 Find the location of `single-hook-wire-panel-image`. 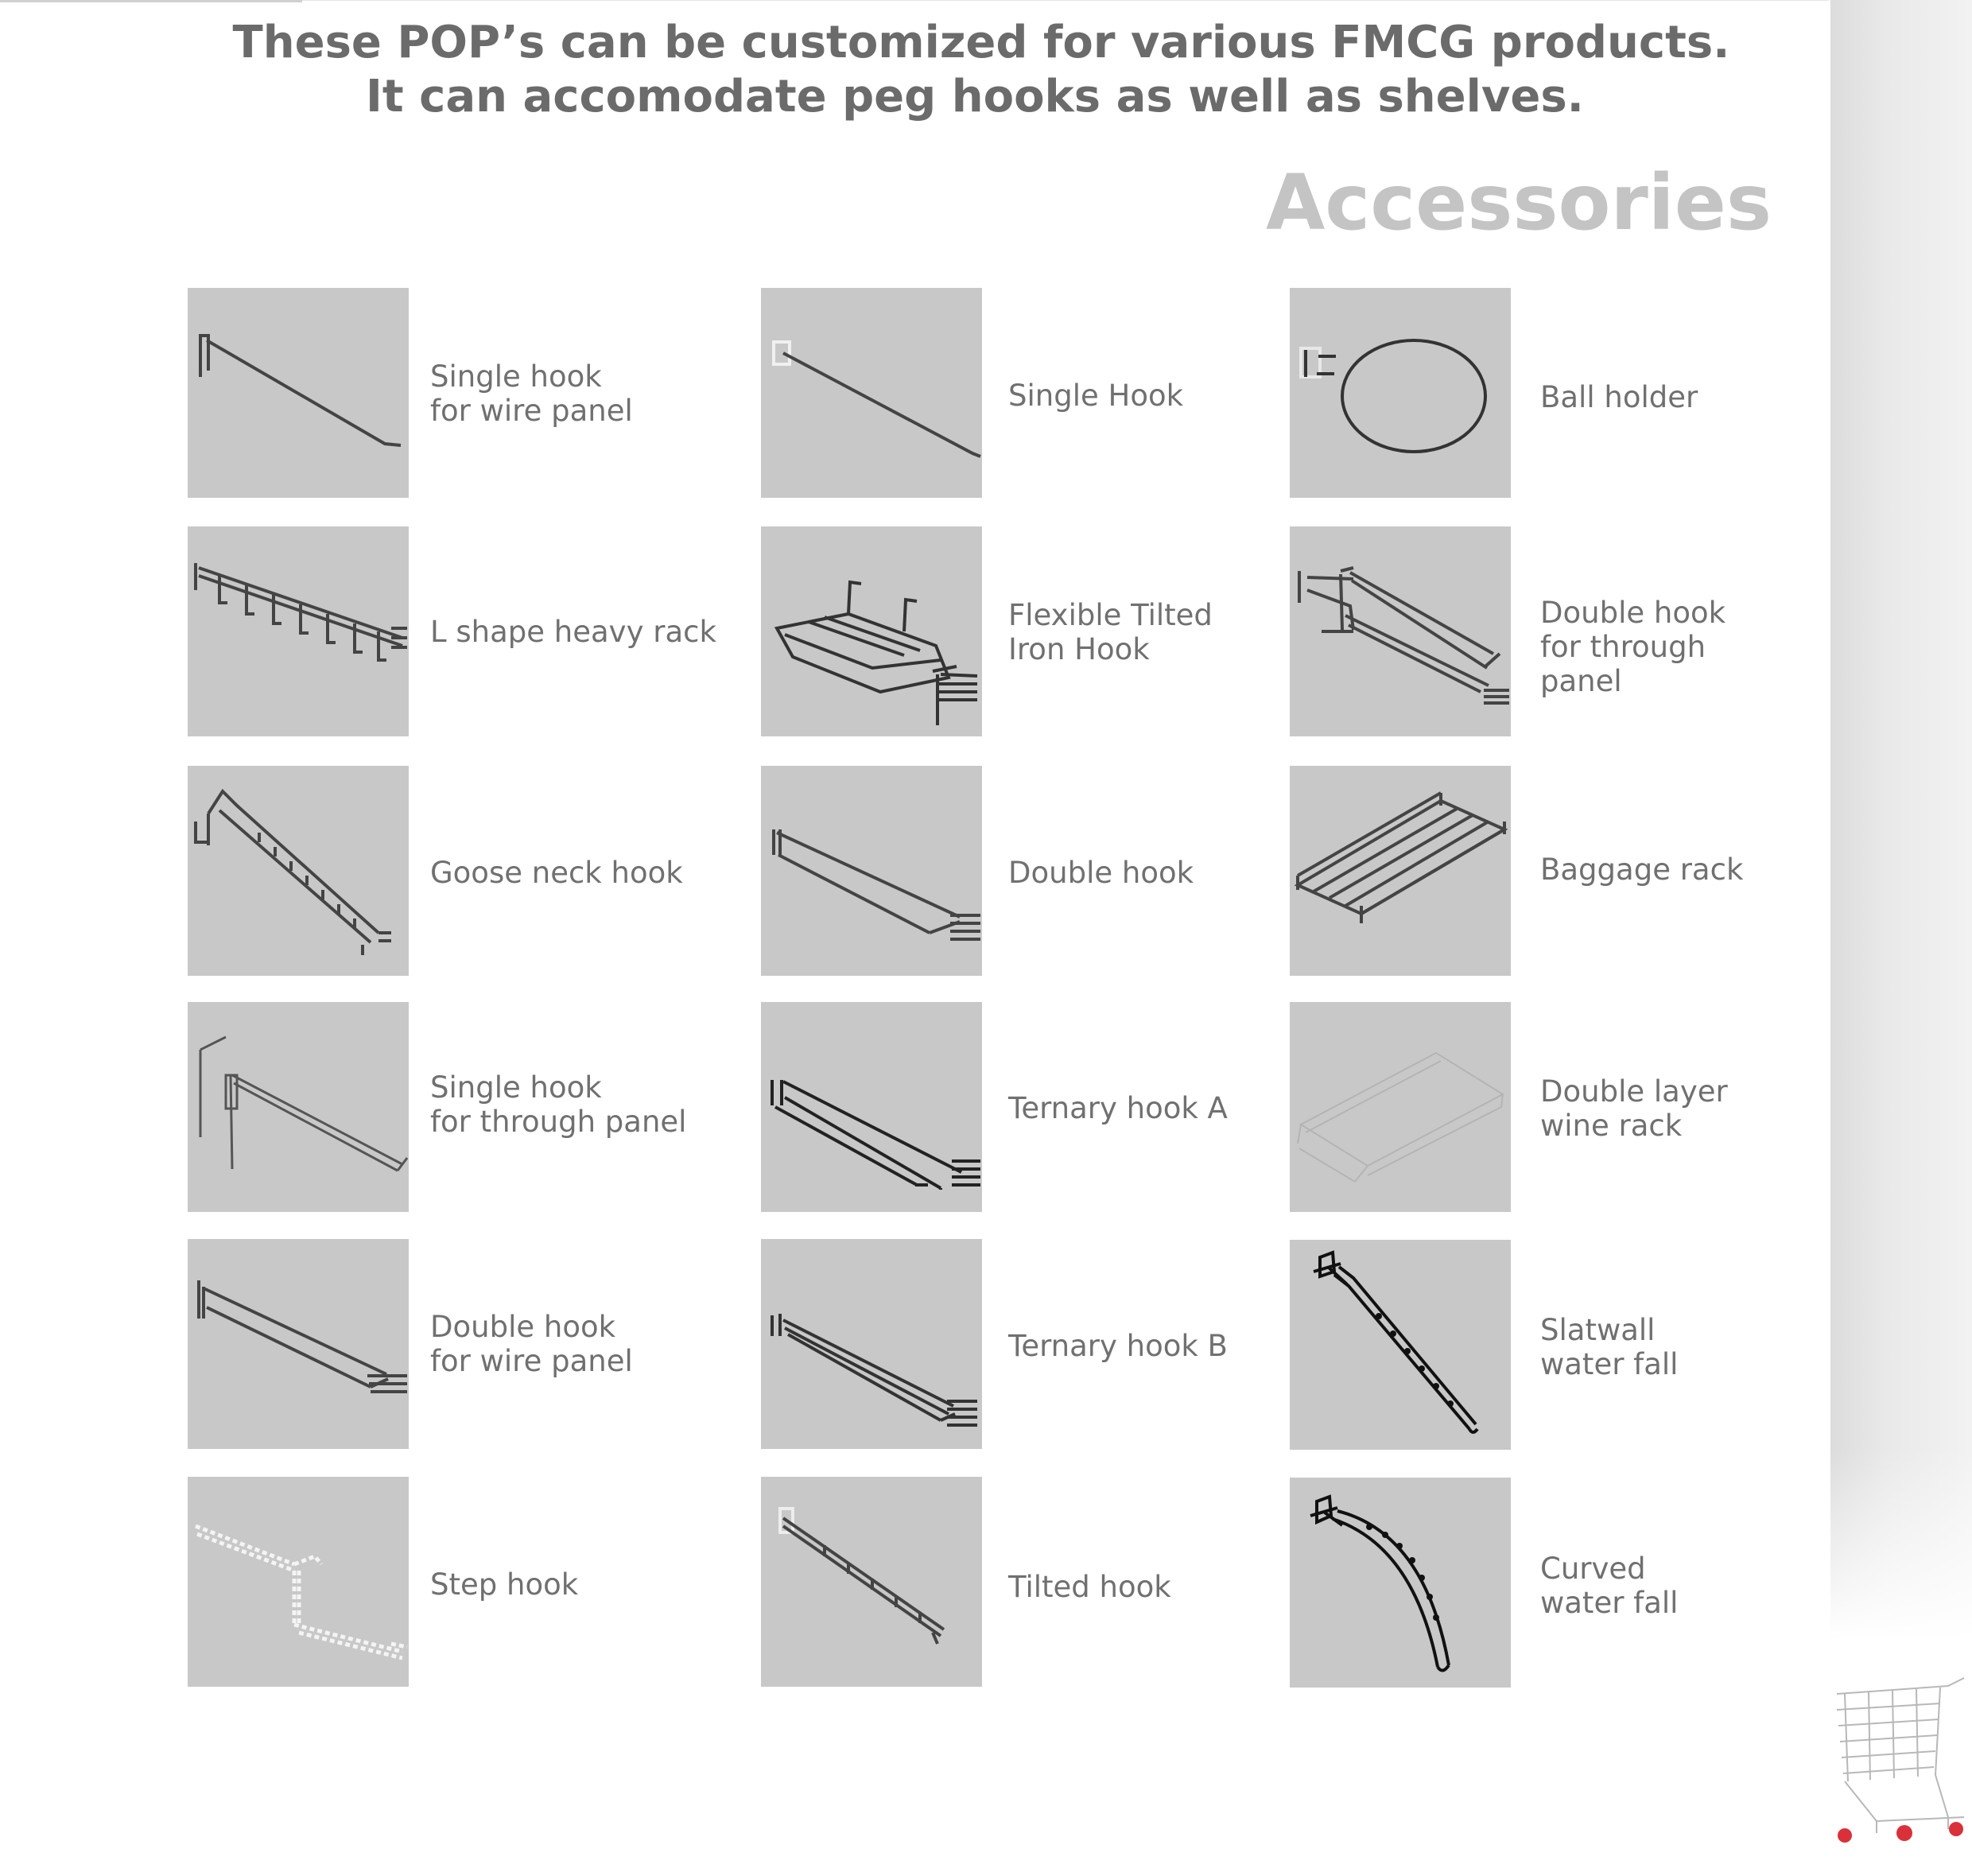

single-hook-wire-panel-image is located at coordinates (298, 393).